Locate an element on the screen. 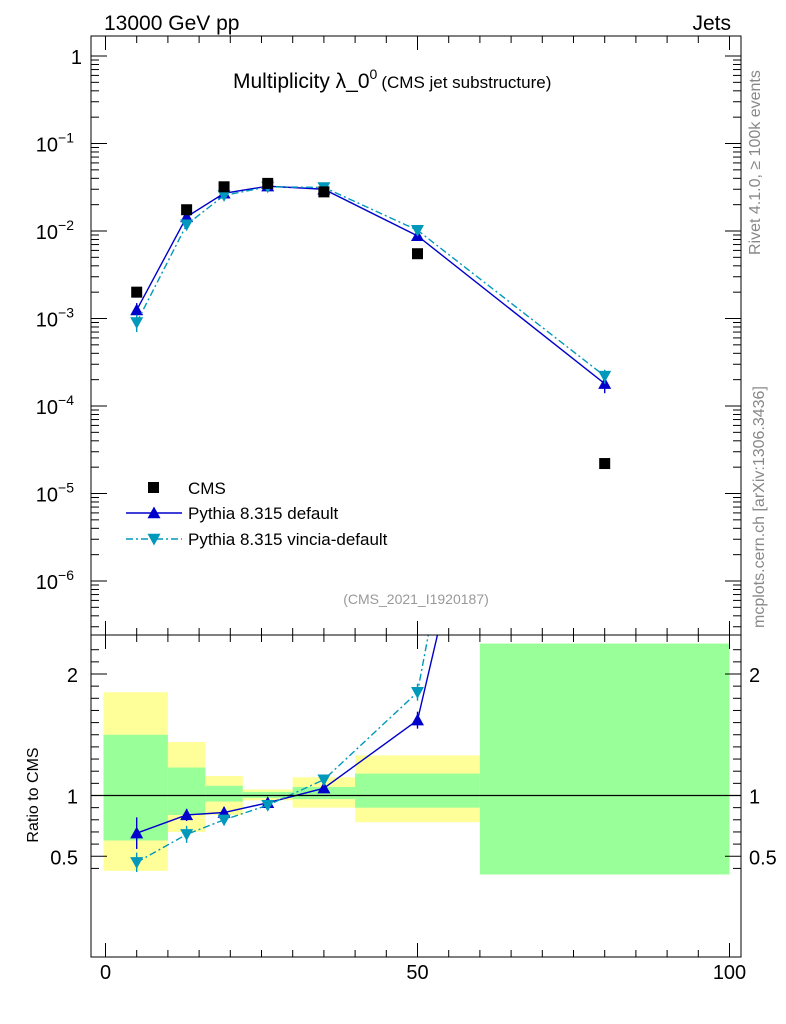 The image size is (786, 1024). series-line-vincia is located at coordinates (371, 281).